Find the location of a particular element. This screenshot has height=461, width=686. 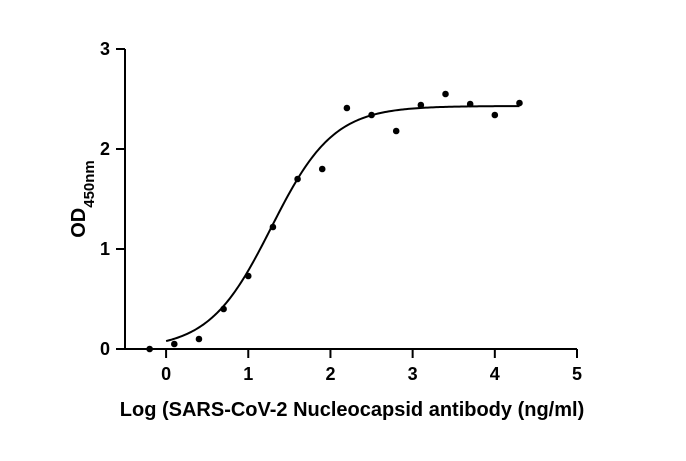

x-tick-label: 1 is located at coordinates (248, 374).